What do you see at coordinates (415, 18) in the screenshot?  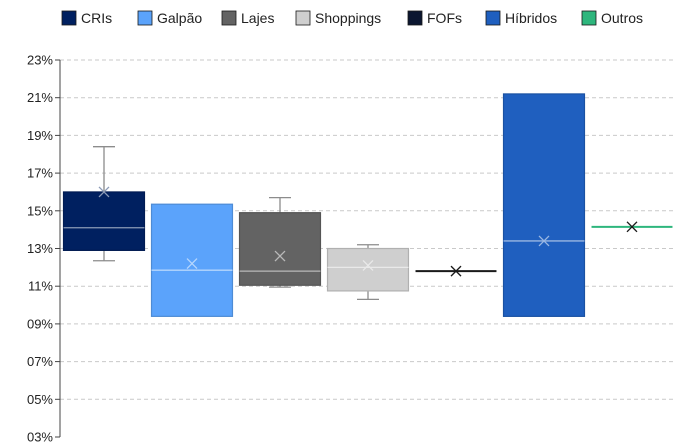 I see `legend-swatch-fofs` at bounding box center [415, 18].